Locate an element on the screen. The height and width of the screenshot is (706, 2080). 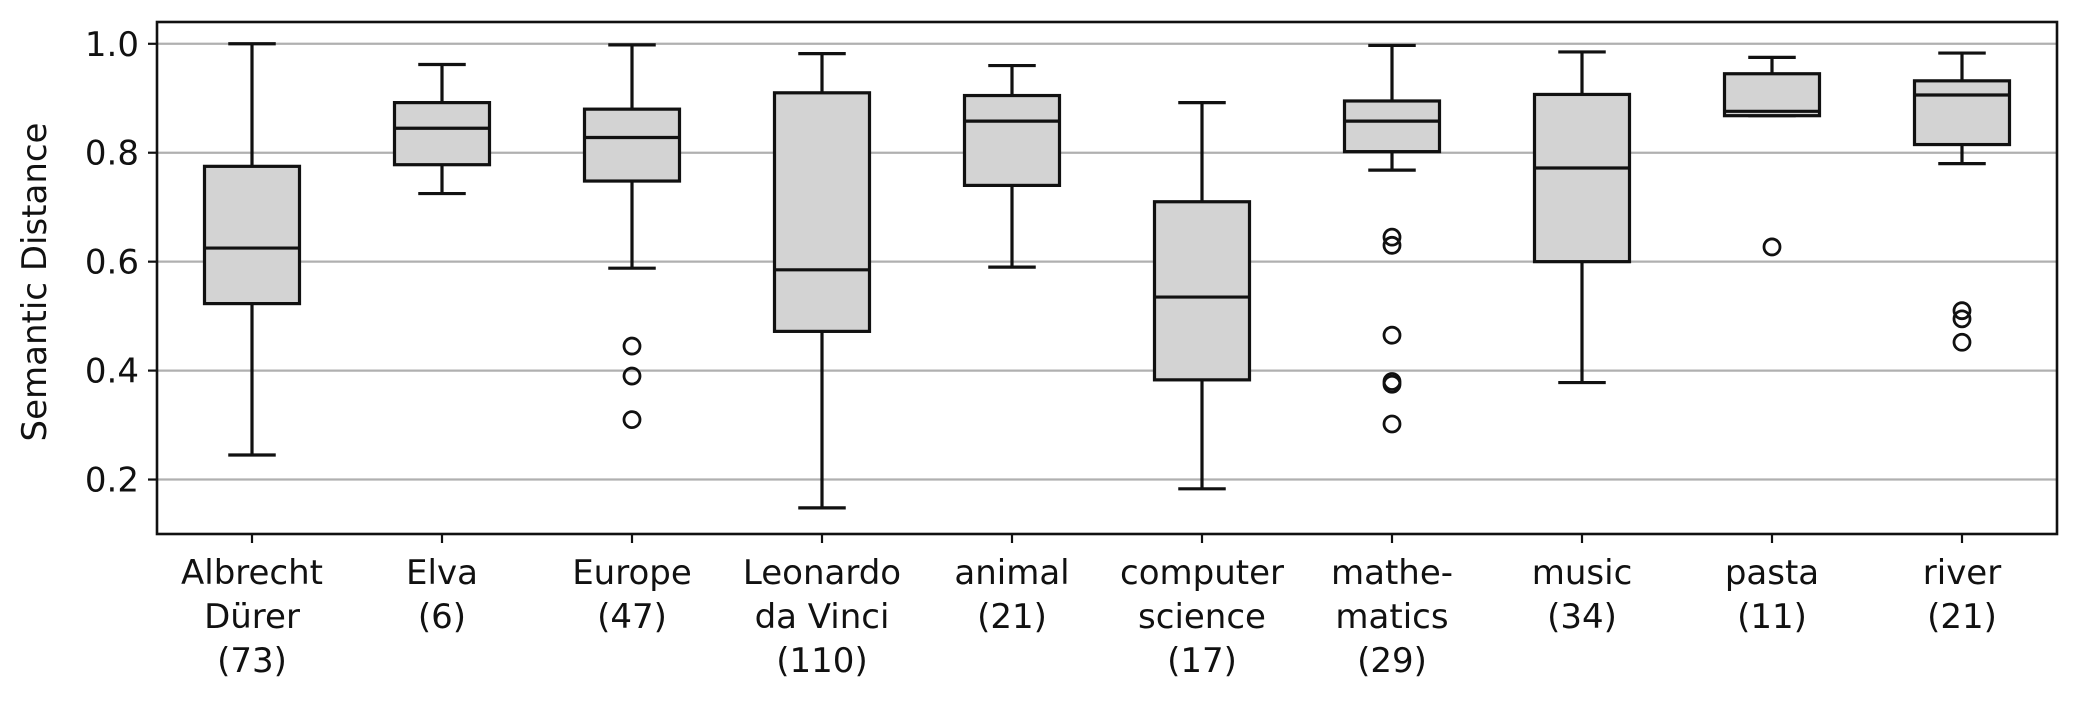
y-tick-label: 0.2 is located at coordinates (112, 481).